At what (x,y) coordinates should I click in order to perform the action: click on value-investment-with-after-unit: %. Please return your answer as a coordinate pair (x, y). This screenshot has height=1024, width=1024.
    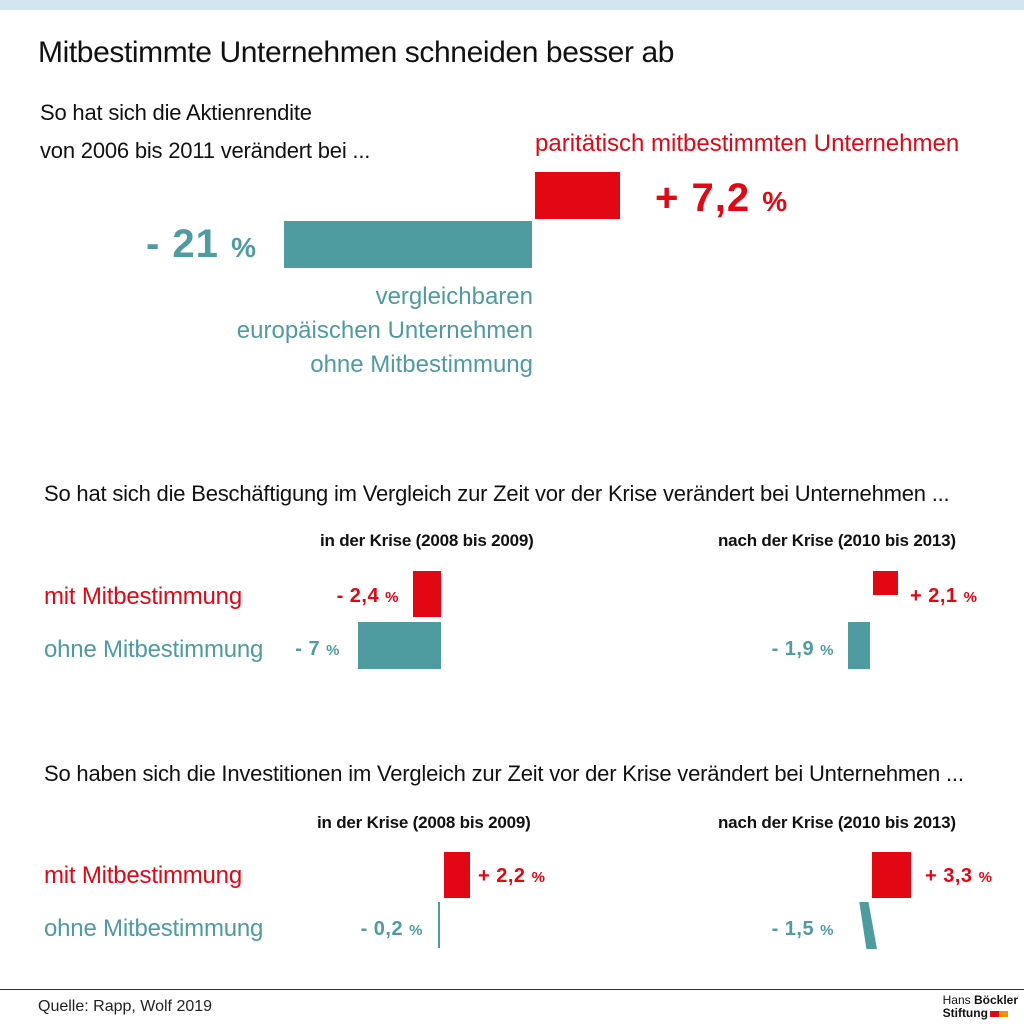
    Looking at the image, I should click on (985, 877).